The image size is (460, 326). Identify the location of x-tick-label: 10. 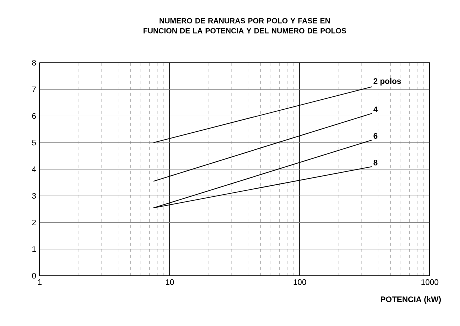
(170, 283).